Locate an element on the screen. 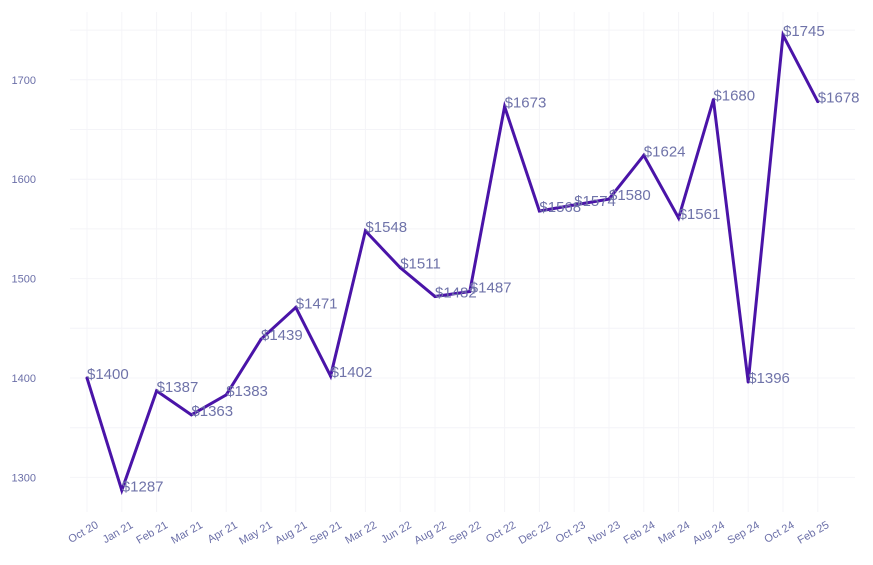  data-label: $1624 is located at coordinates (665, 151).